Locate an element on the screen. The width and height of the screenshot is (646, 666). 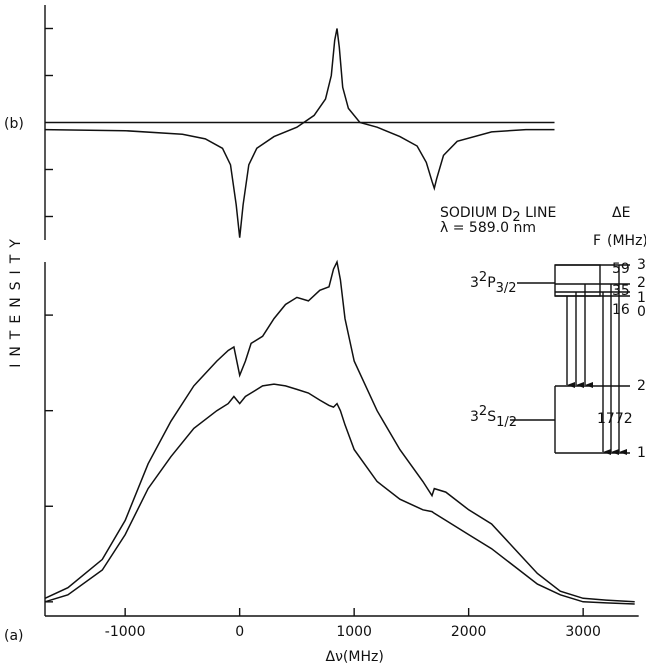
f-label: 3 is located at coordinates (641, 265).